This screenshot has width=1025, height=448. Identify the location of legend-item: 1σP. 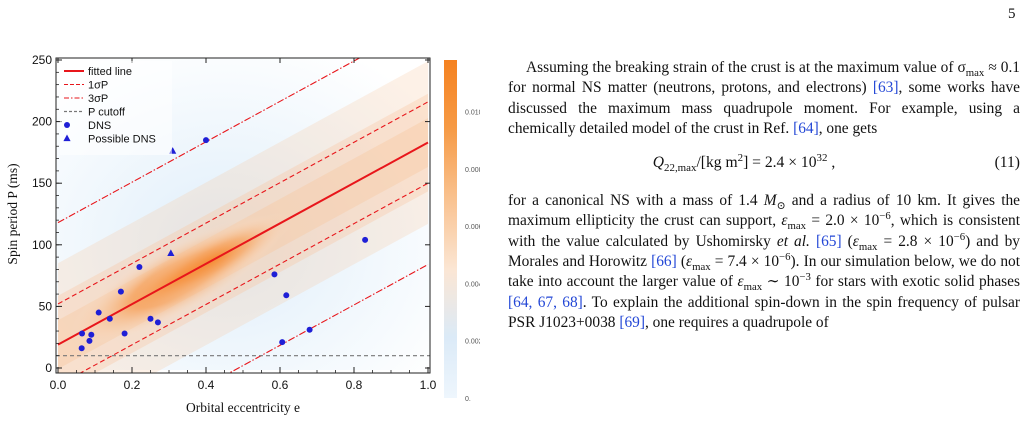
(86, 86).